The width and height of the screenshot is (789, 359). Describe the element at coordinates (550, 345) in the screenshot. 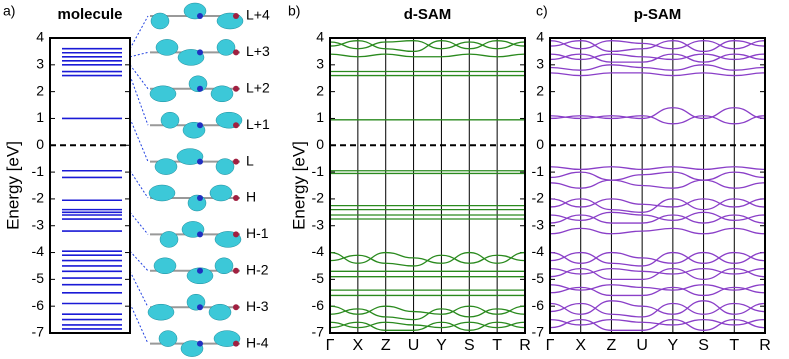

I see `x-tick-label: Γ` at that location.